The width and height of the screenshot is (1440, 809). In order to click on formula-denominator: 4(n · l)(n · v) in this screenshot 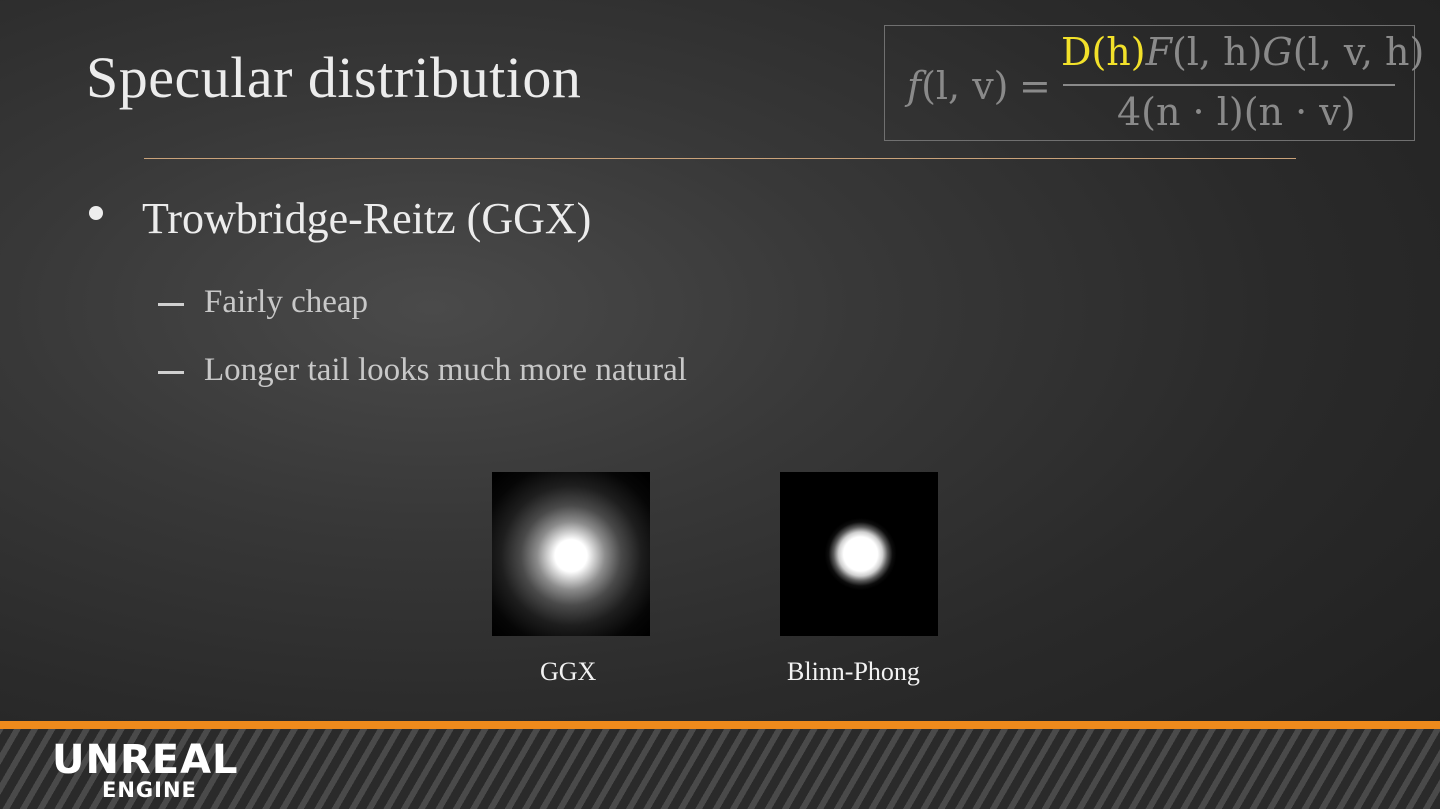, I will do `click(1236, 112)`.